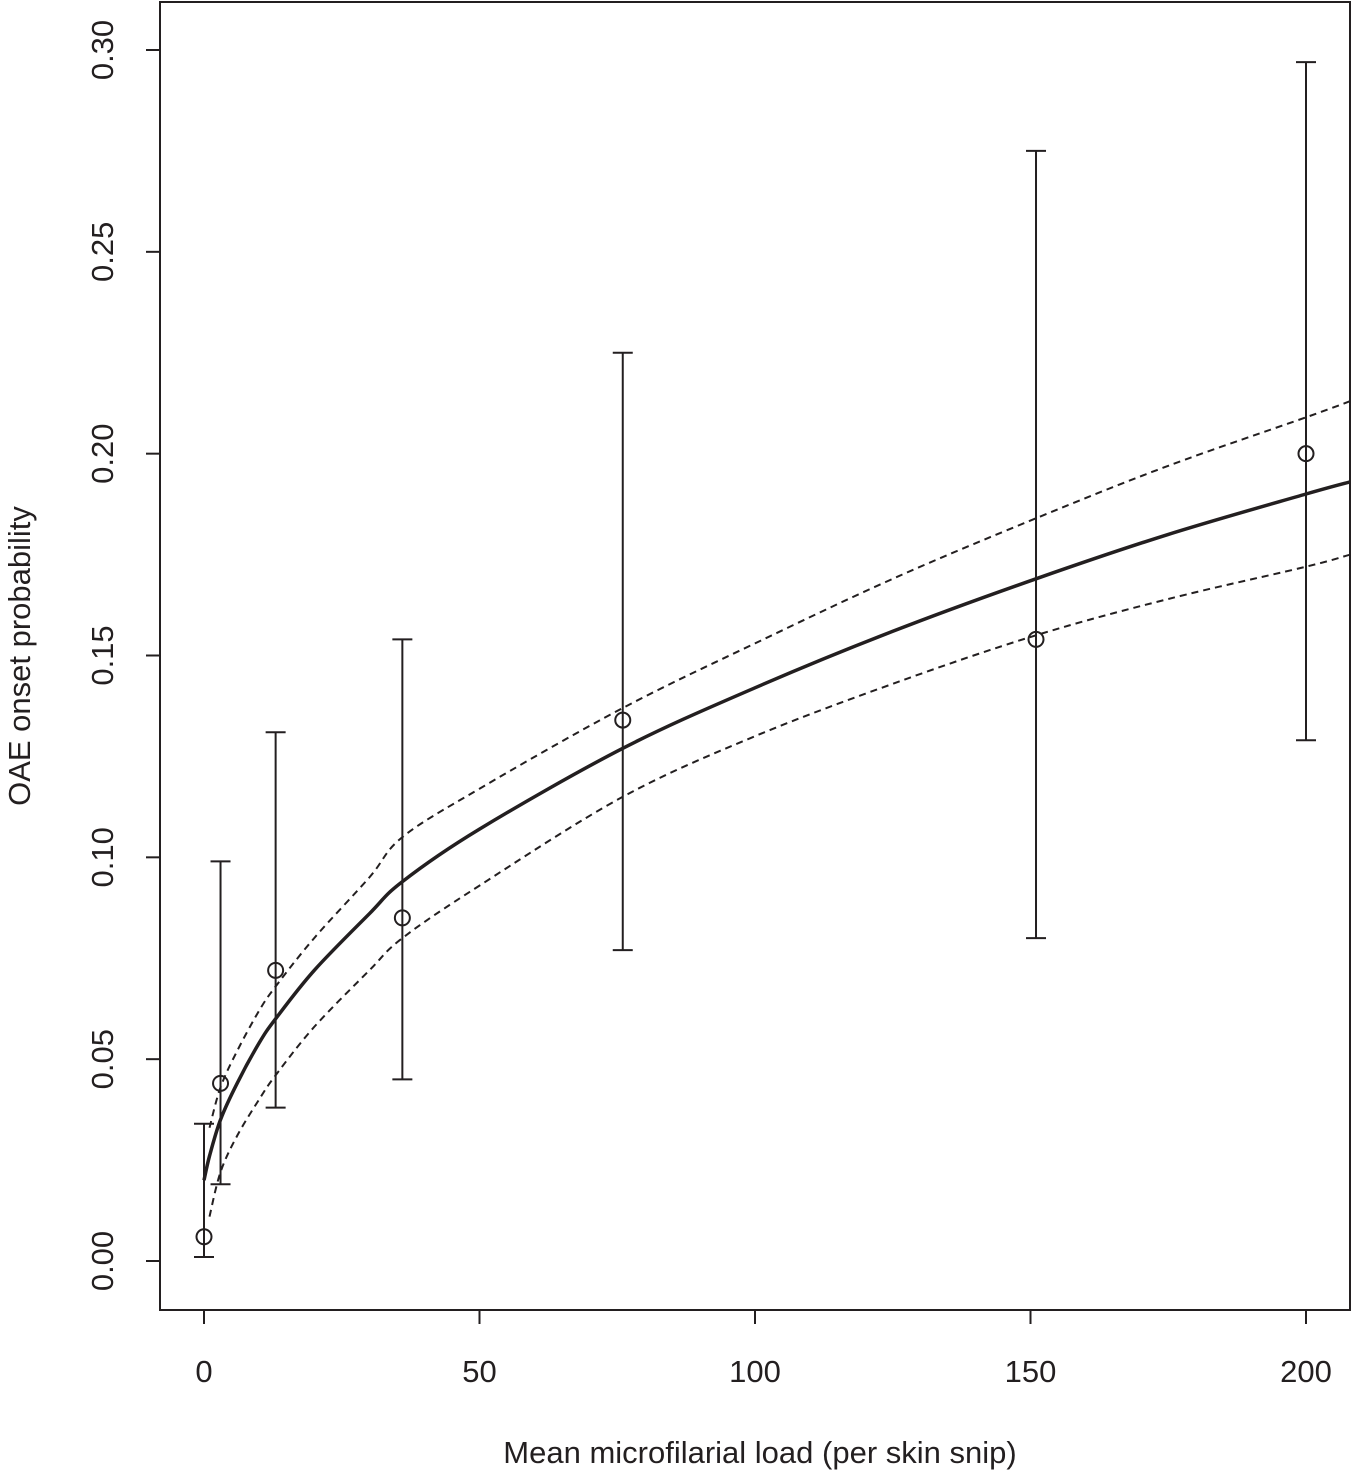  What do you see at coordinates (102, 252) in the screenshot?
I see `y-tick-label: 0.25` at bounding box center [102, 252].